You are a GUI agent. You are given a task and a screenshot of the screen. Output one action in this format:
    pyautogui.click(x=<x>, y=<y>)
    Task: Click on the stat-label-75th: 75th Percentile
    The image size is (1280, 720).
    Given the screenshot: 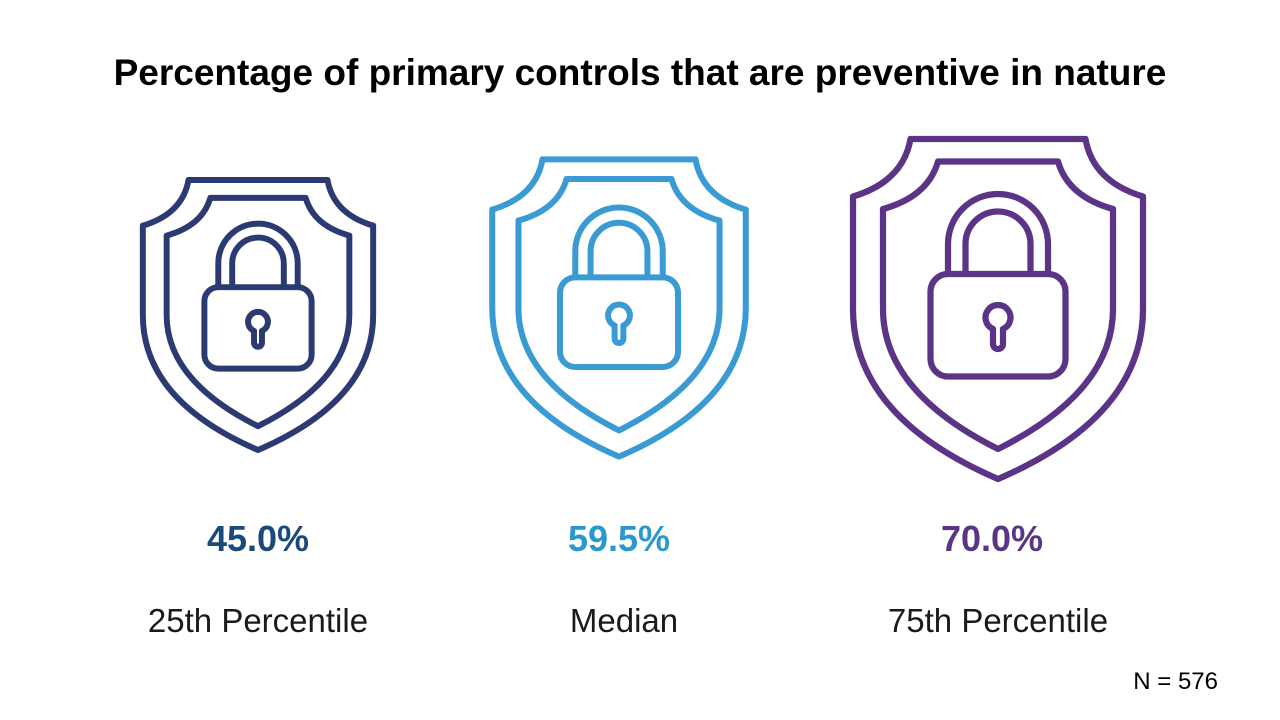 What is the action you would take?
    pyautogui.click(x=998, y=620)
    